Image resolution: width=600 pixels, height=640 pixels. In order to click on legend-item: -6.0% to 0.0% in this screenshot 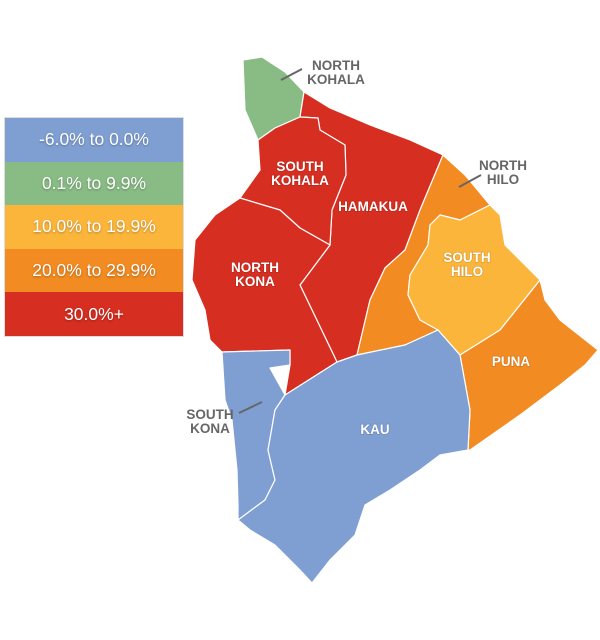, I will do `click(94, 140)`.